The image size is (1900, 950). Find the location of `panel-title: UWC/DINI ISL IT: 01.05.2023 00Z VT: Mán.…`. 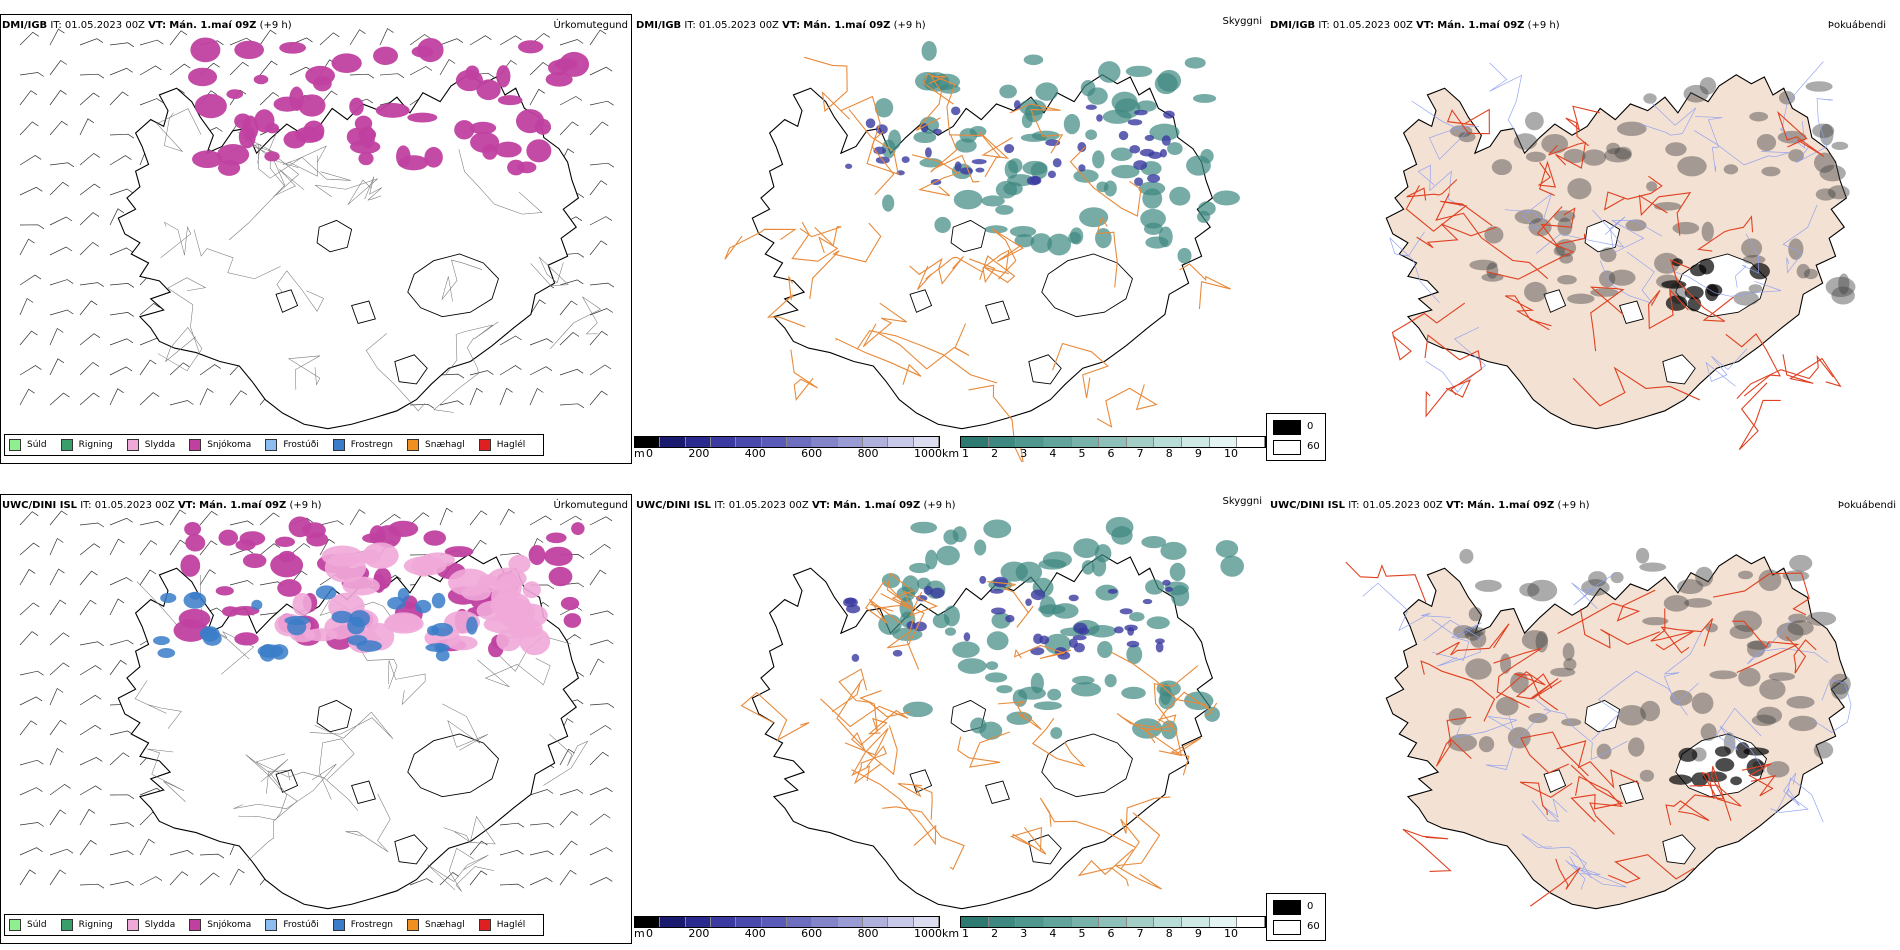

panel-title: UWC/DINI ISL IT: 01.05.2023 00Z VT: Mán.… is located at coordinates (796, 505).